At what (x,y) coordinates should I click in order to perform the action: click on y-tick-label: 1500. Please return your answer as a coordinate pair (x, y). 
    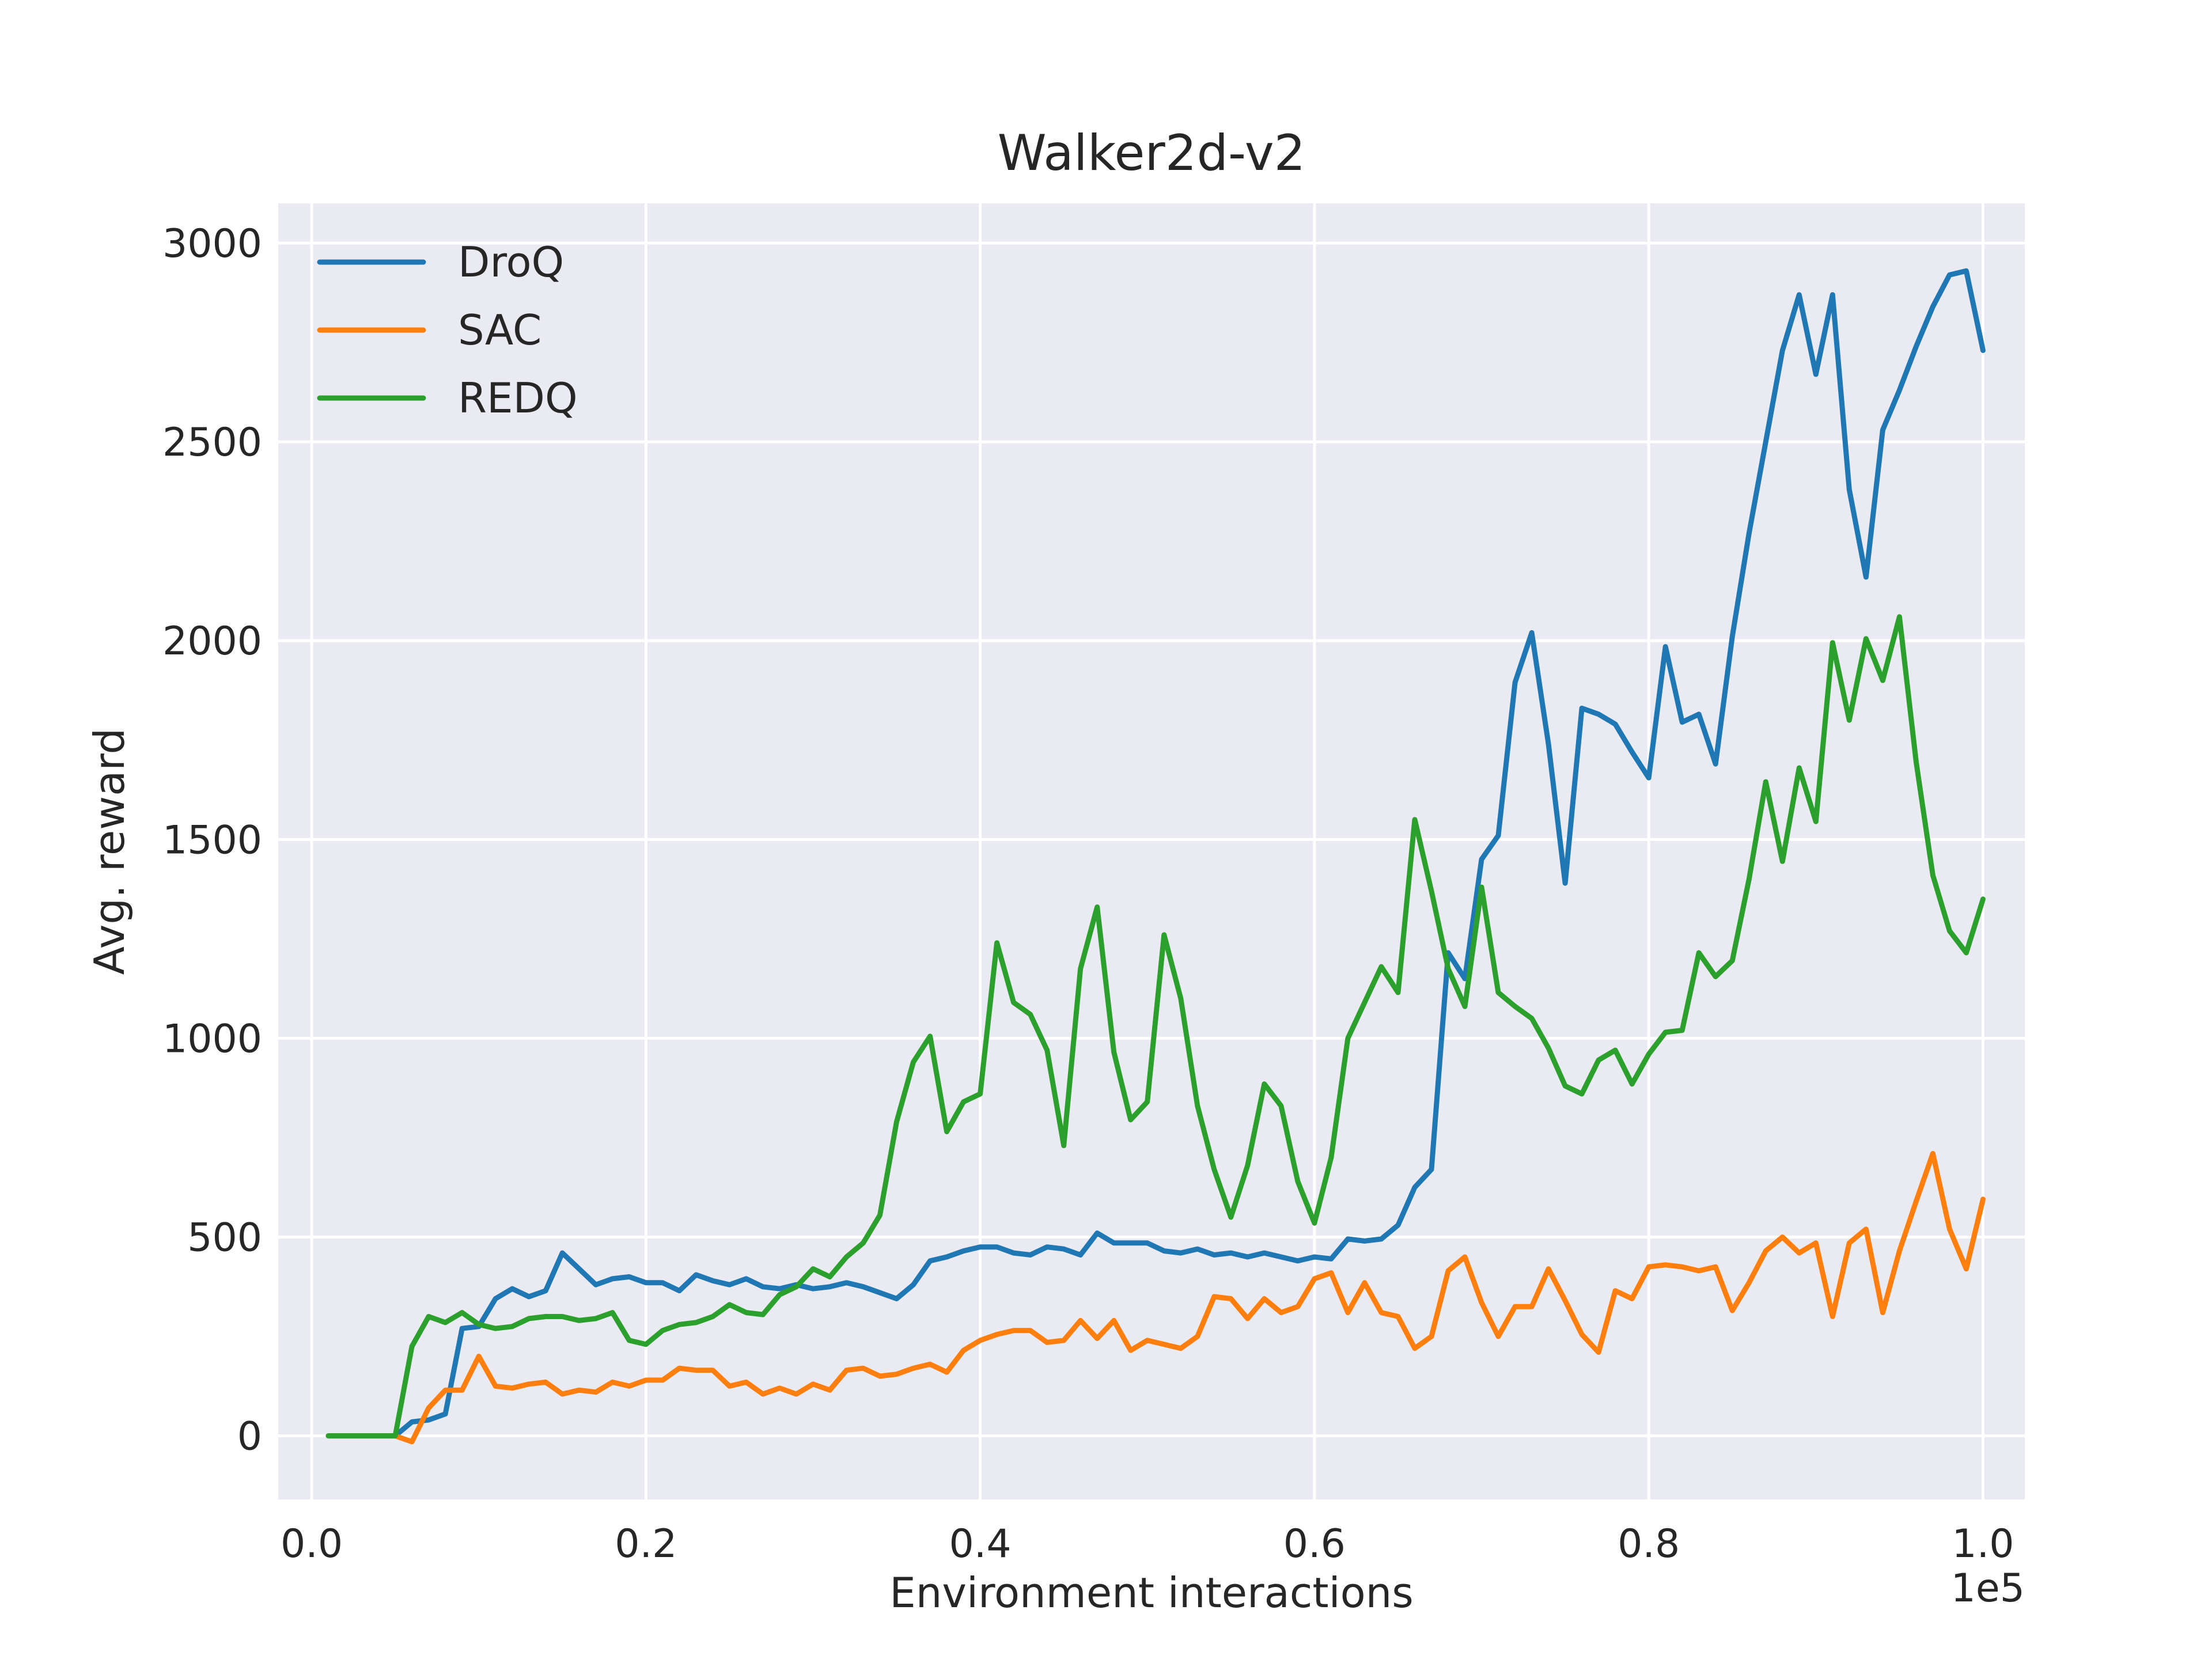
    Looking at the image, I should click on (212, 840).